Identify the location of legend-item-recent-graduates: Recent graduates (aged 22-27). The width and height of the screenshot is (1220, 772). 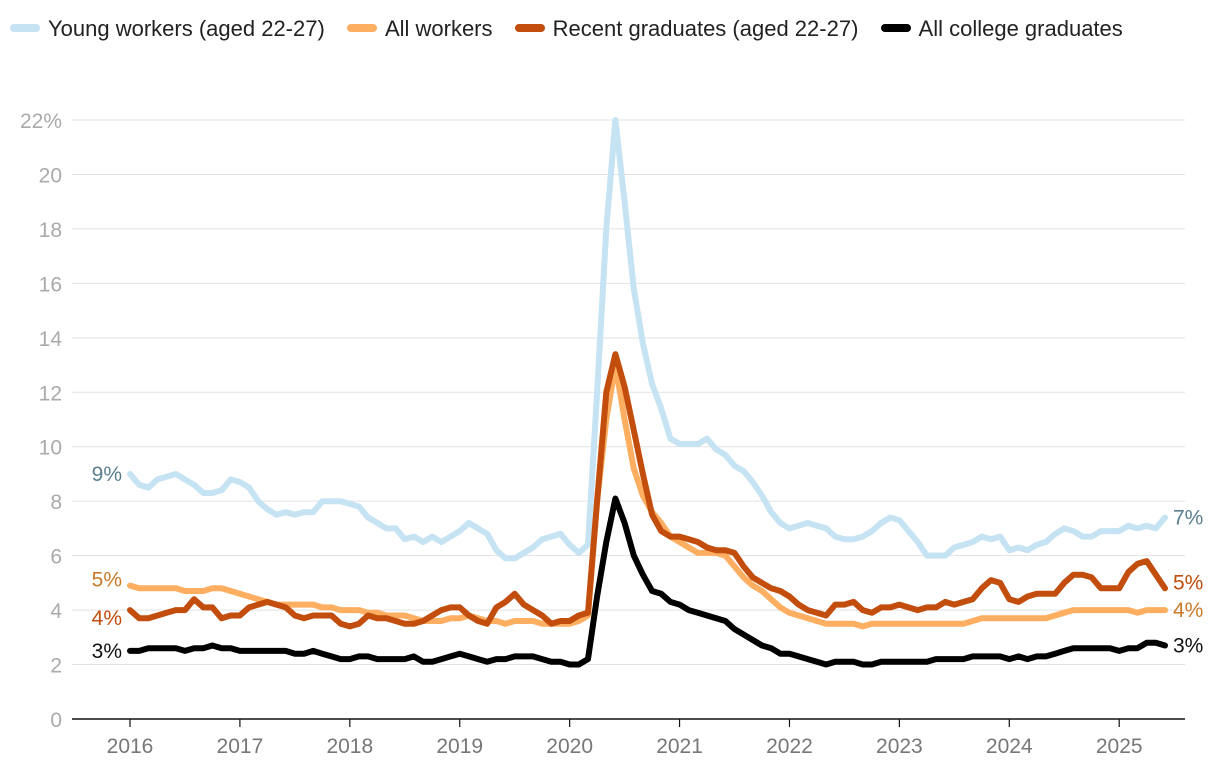
(686, 28).